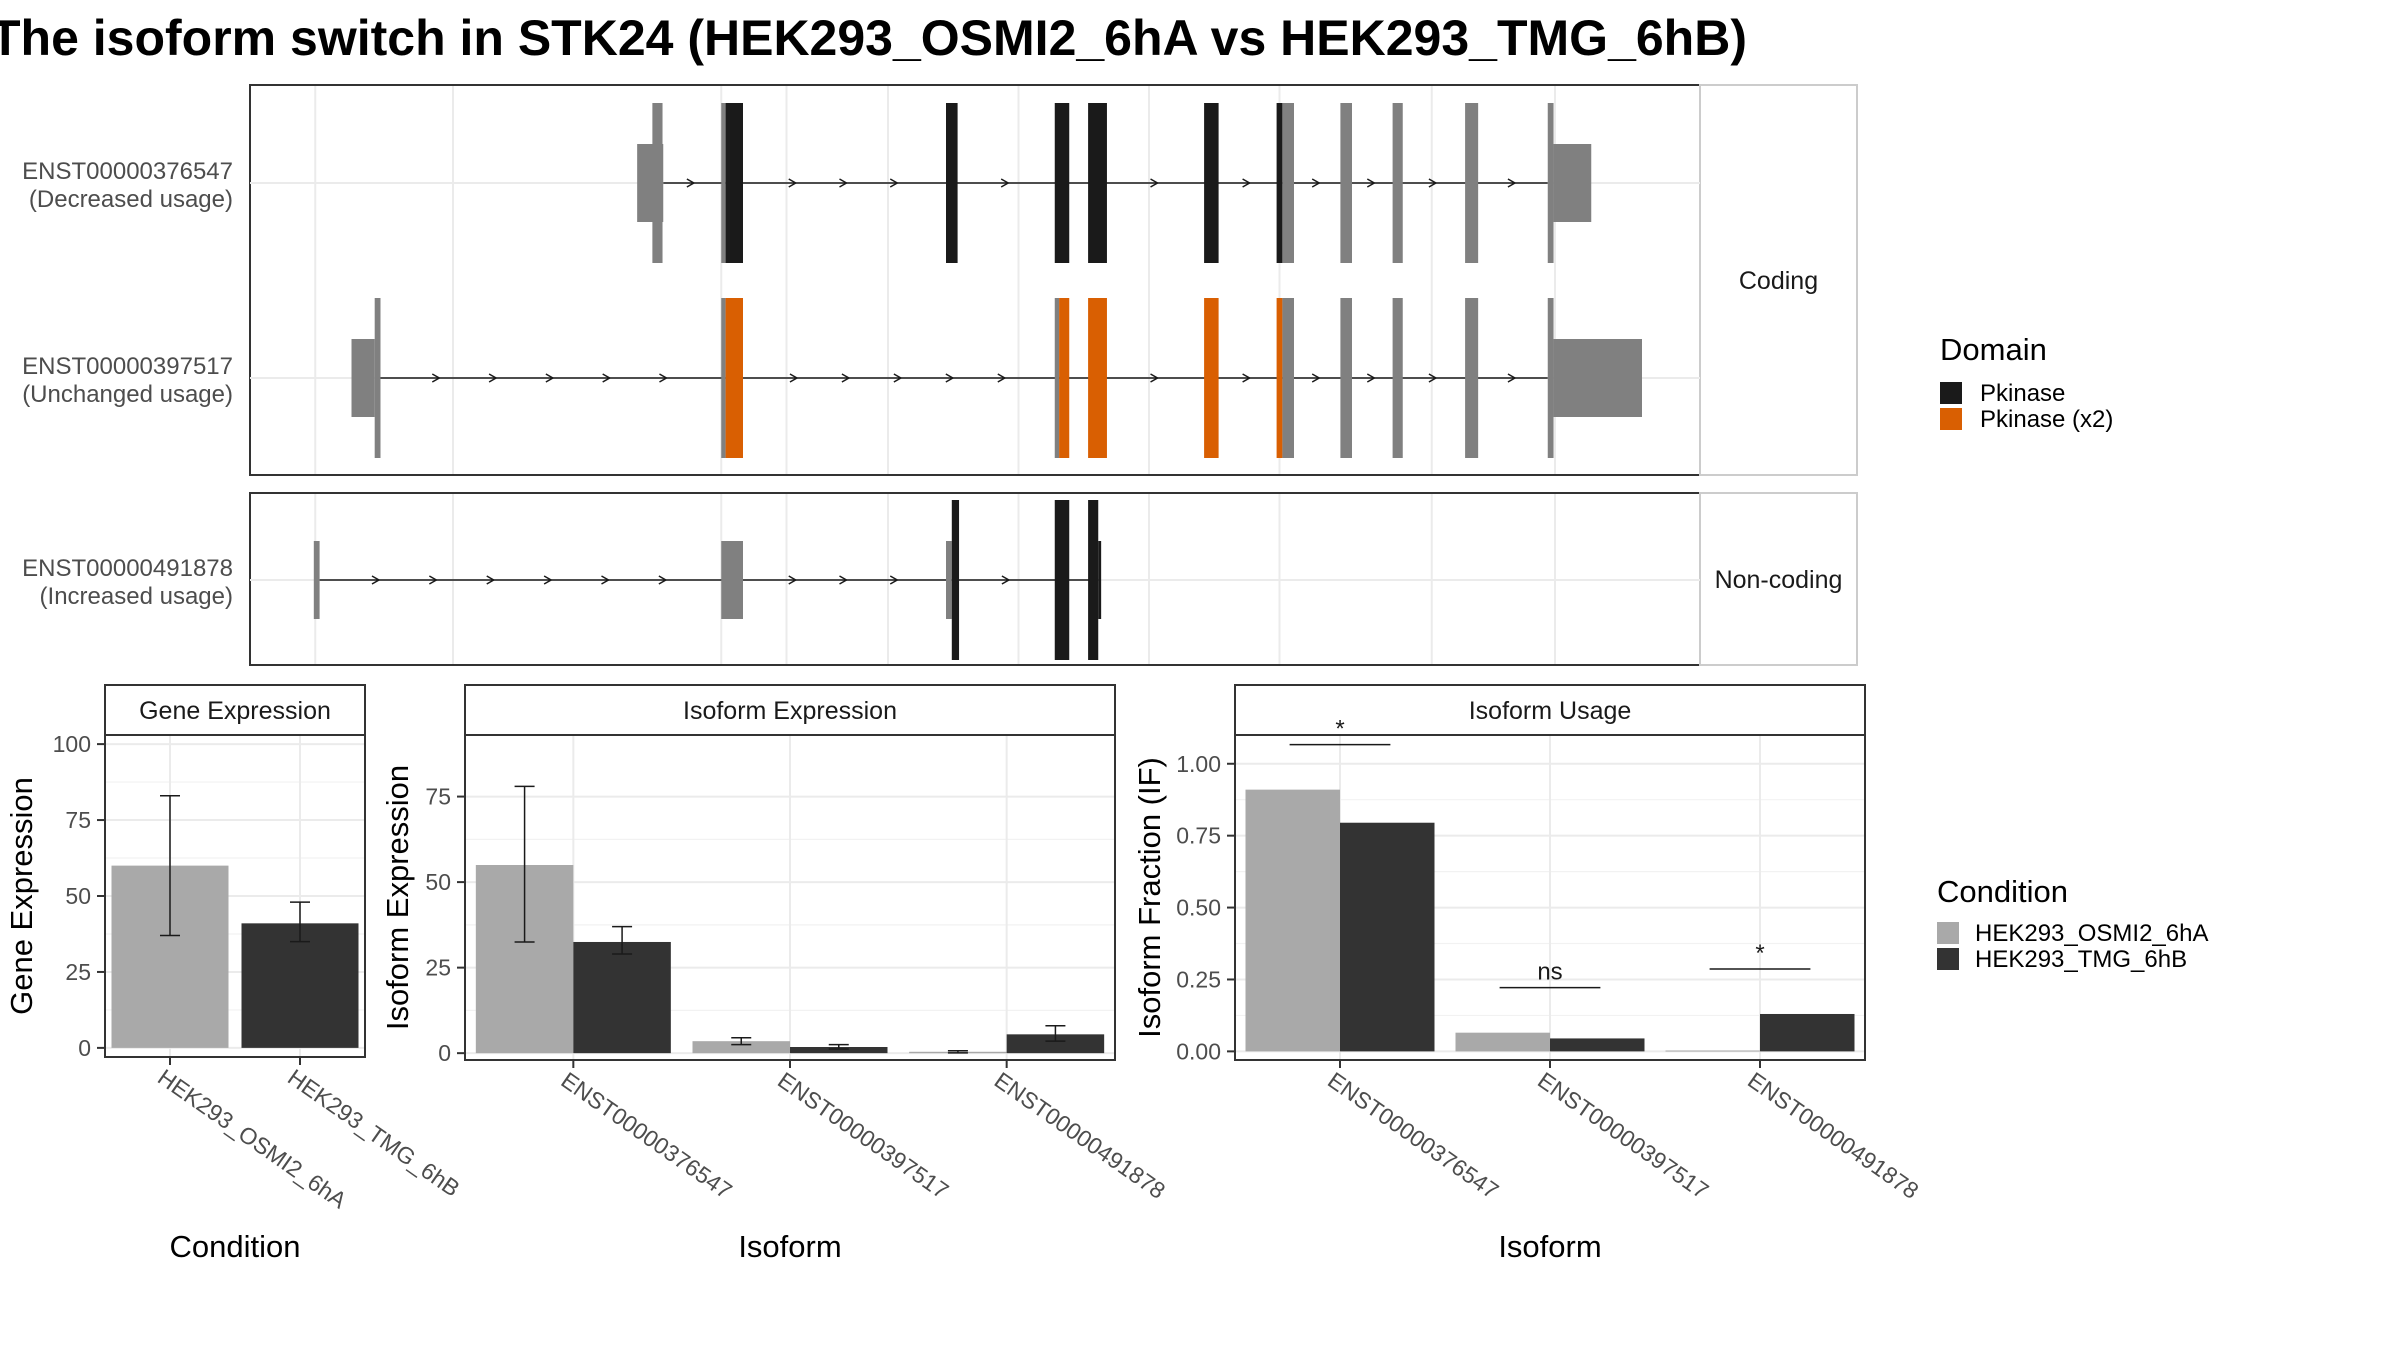 The height and width of the screenshot is (1350, 2400). I want to click on y-axis-label: Isoform Fraction (IF), so click(1149, 897).